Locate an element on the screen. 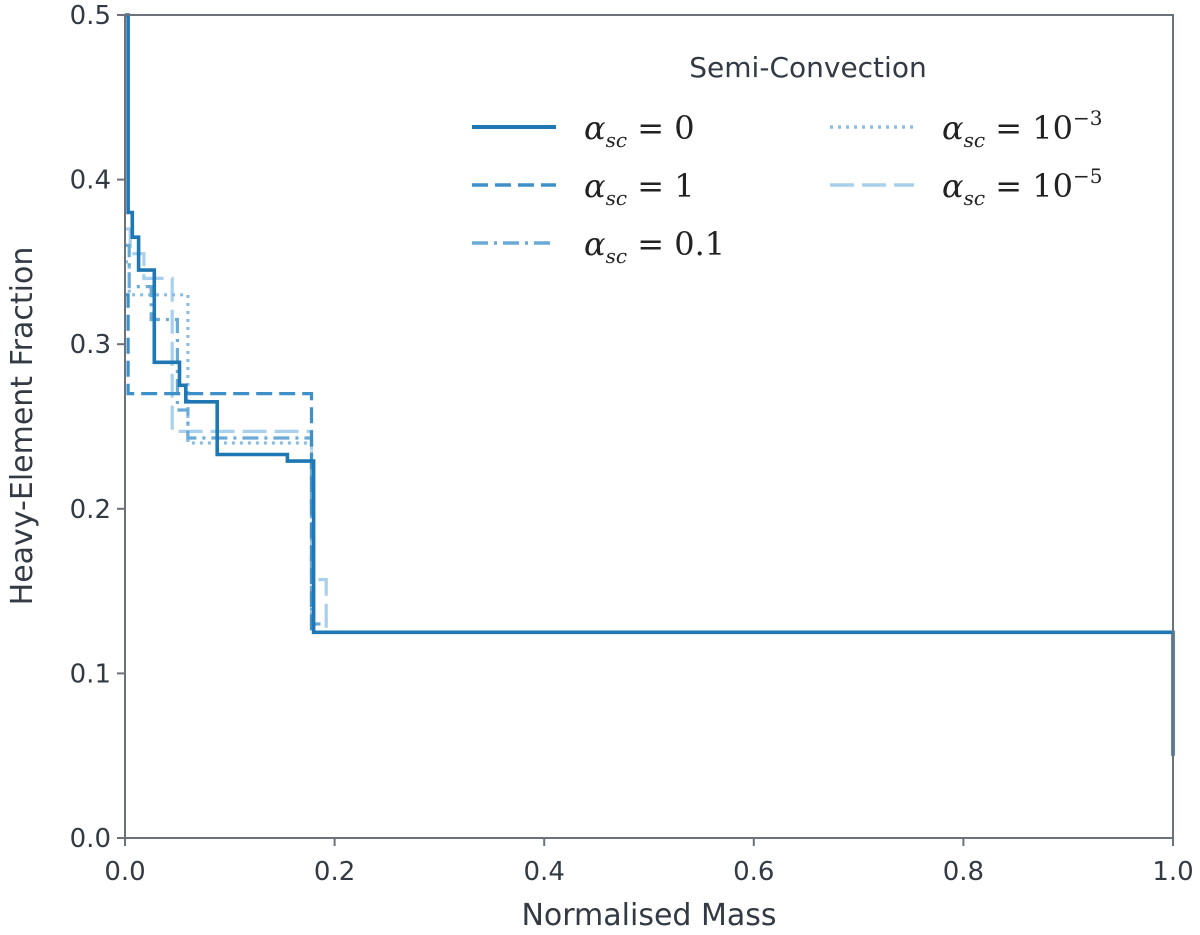  y-tick-label: 0.5 is located at coordinates (90, 16).